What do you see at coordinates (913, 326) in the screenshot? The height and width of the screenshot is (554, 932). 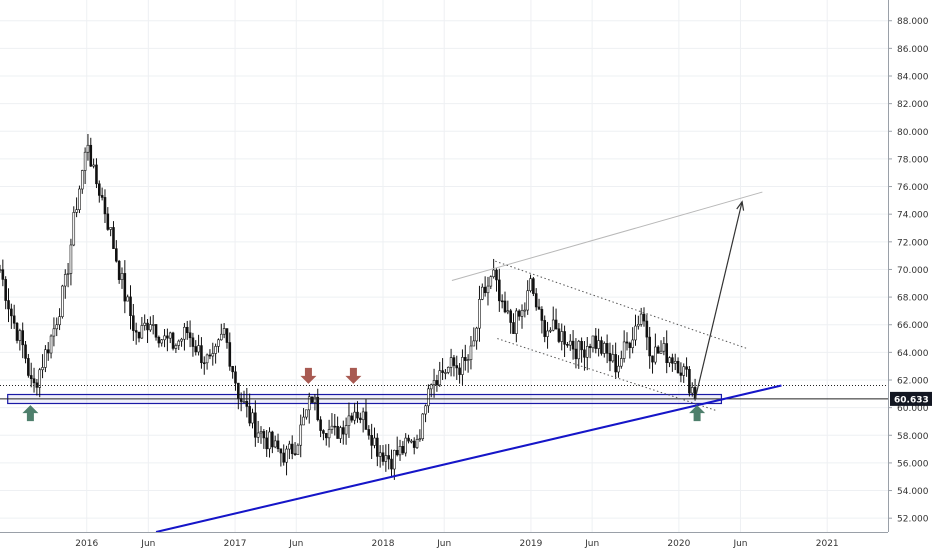 I see `y-tick-label: 66.000` at bounding box center [913, 326].